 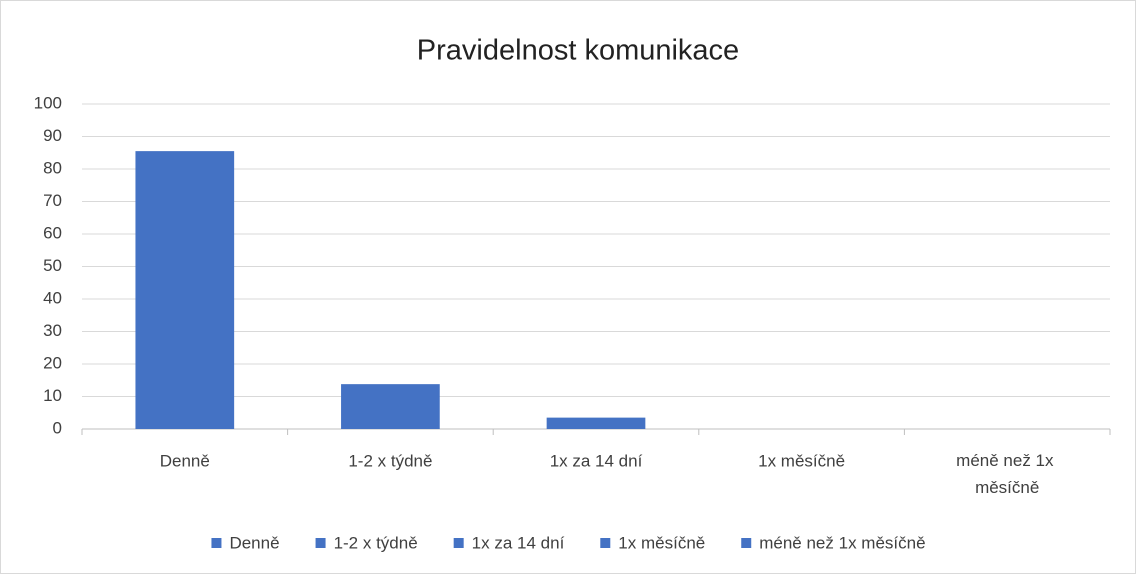 I want to click on y-tick-label: 90, so click(x=52, y=135).